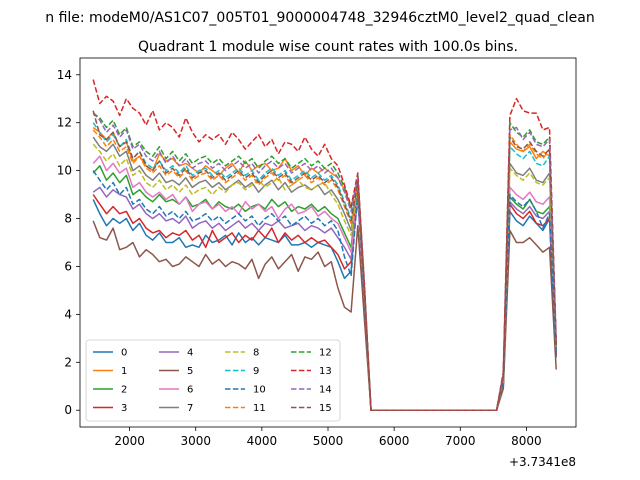 The width and height of the screenshot is (640, 480). What do you see at coordinates (190, 408) in the screenshot?
I see `legend-label-7: 7` at bounding box center [190, 408].